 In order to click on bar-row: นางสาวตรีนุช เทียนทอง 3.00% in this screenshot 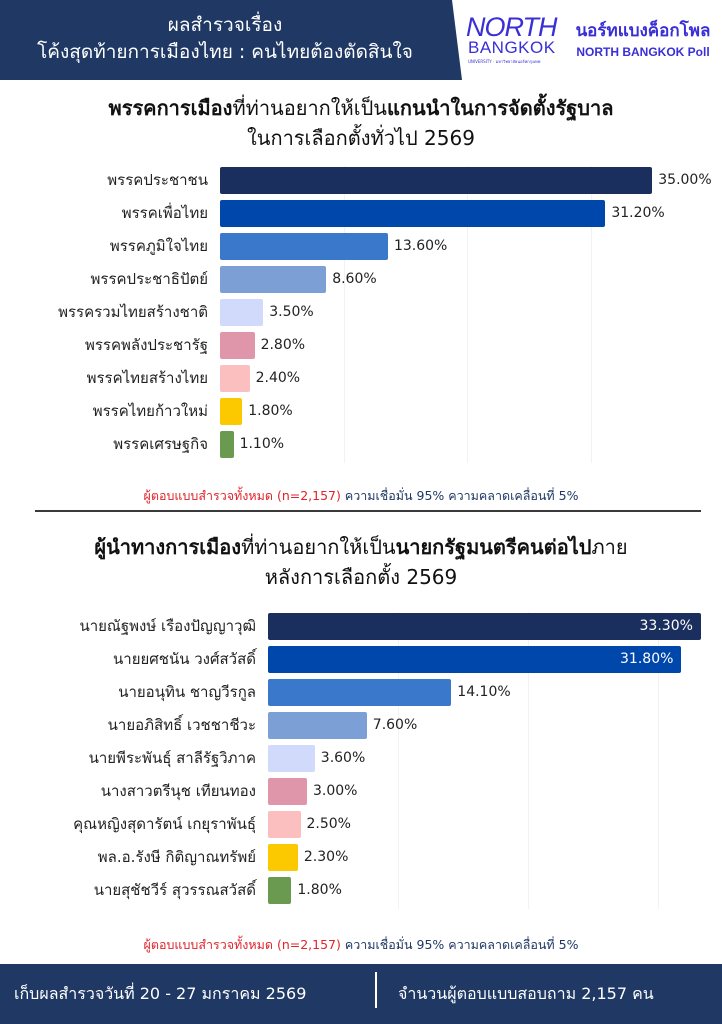, I will do `click(361, 791)`.